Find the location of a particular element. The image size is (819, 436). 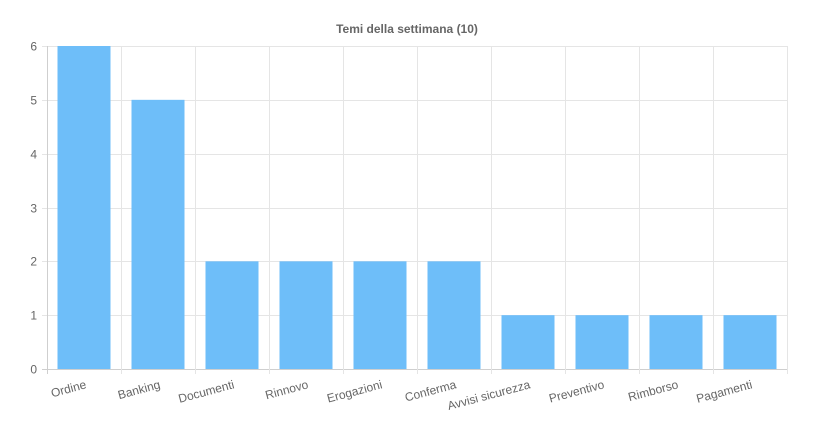

y-axis-ticks: 0 1 2 3 4 5 6 is located at coordinates (33, 208).